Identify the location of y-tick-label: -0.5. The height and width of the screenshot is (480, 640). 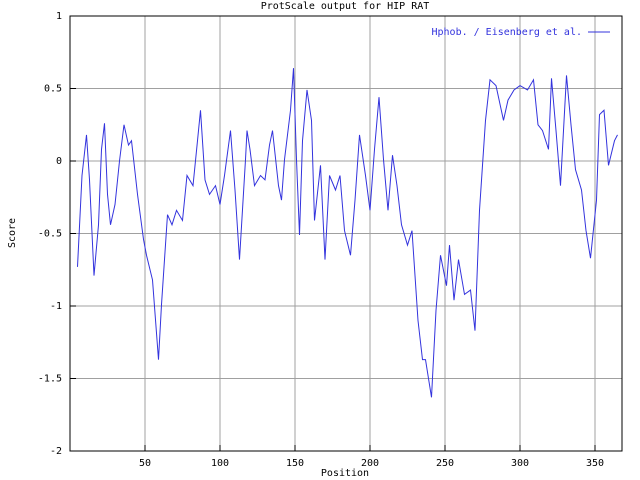
(50, 234).